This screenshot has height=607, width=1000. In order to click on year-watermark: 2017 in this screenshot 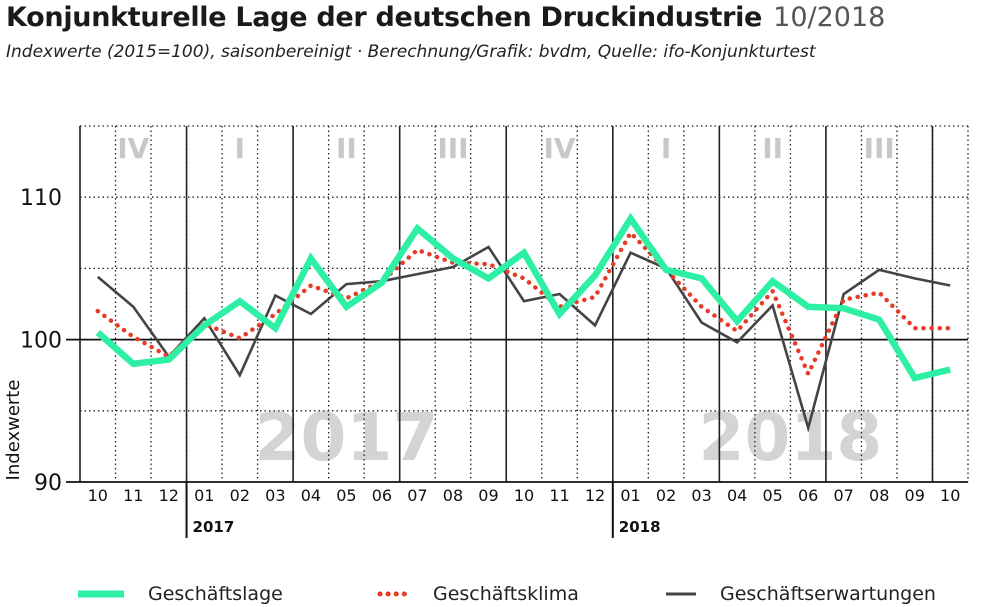, I will do `click(347, 437)`.